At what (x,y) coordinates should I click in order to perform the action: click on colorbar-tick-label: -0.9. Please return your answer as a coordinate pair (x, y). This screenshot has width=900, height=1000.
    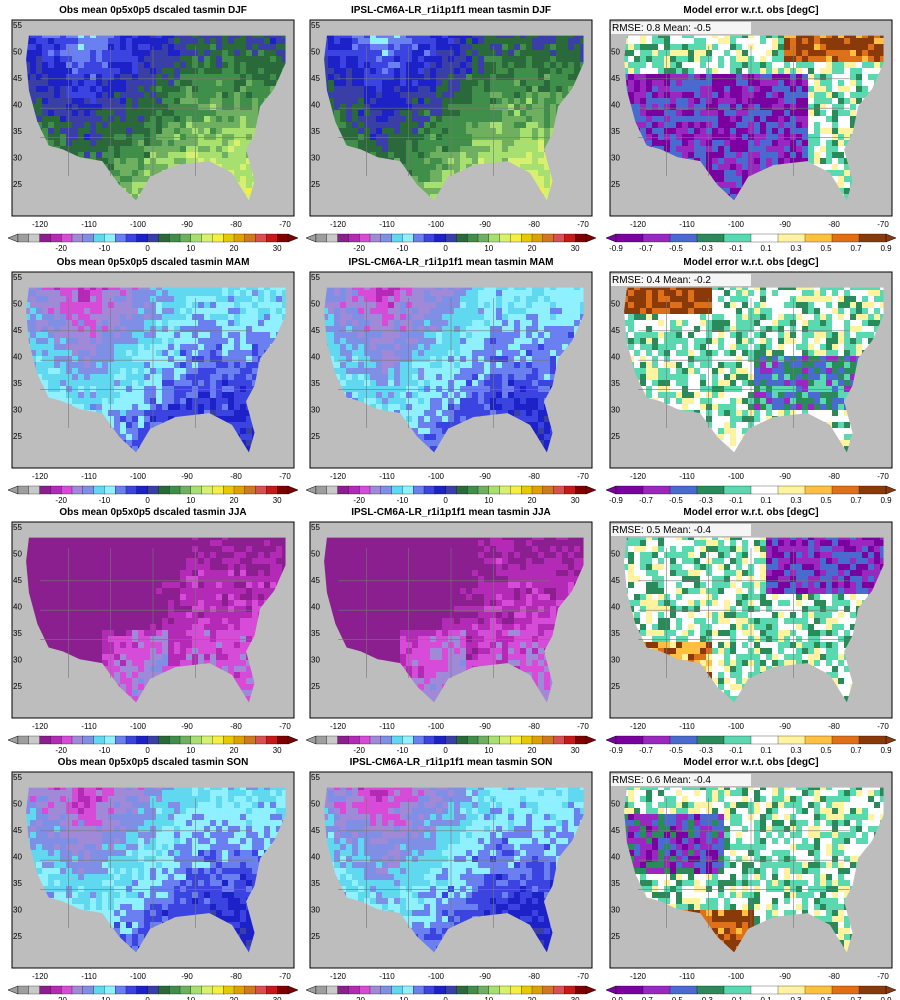
    Looking at the image, I should click on (616, 248).